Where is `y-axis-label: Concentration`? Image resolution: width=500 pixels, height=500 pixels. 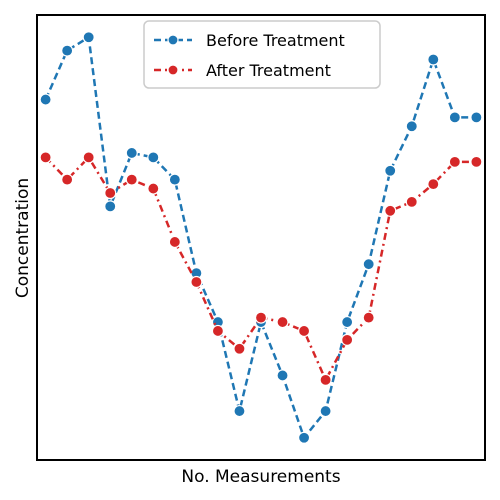
y-axis-label: Concentration is located at coordinates (23, 238).